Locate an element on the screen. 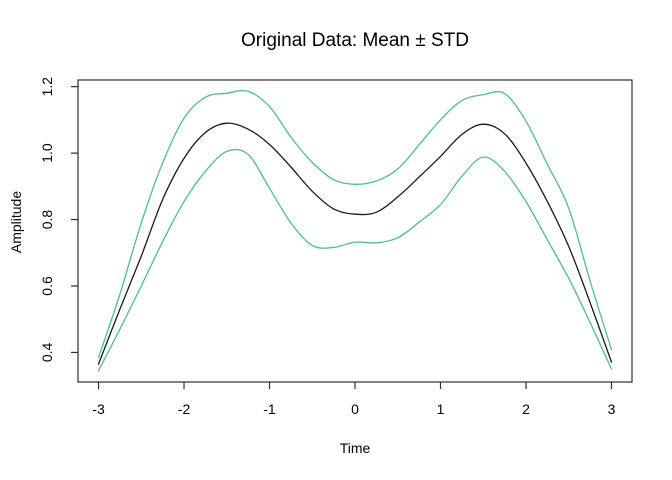  y-tick-label: 0.8 is located at coordinates (47, 220).